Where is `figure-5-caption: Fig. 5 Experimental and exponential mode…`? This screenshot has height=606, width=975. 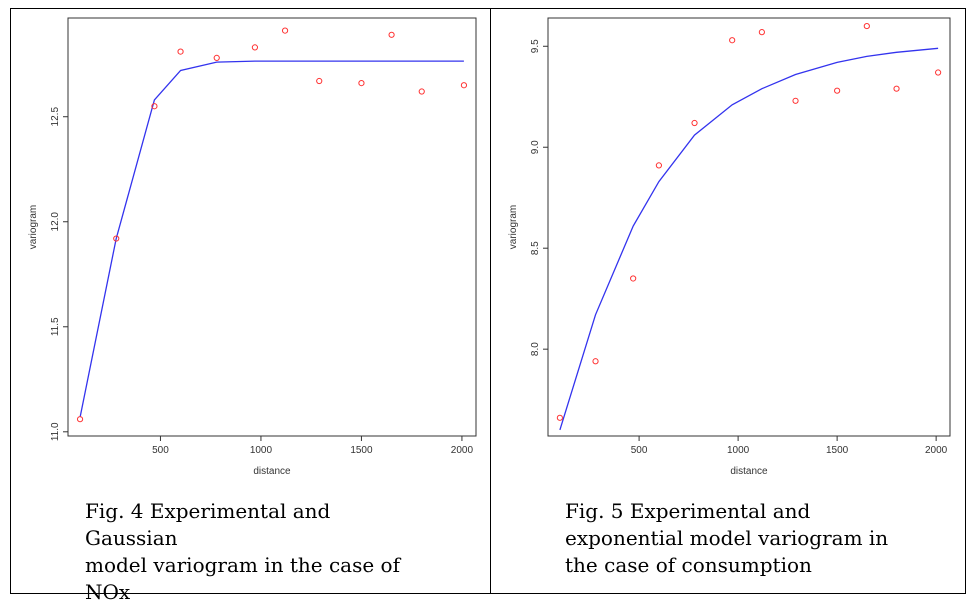 figure-5-caption: Fig. 5 Experimental and exponential mode… is located at coordinates (730, 538).